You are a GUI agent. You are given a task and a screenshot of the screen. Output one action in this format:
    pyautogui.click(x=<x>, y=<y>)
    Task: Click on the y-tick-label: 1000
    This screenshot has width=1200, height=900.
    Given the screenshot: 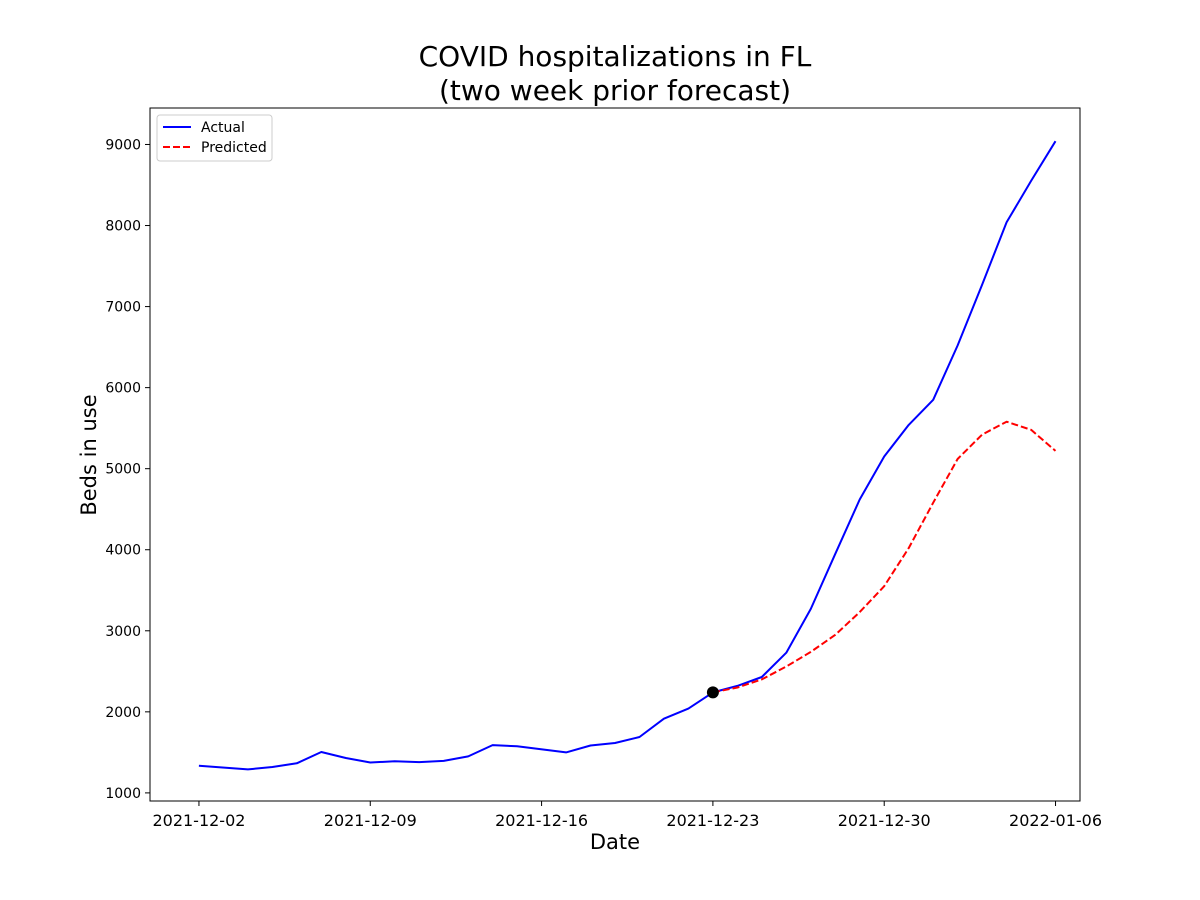 What is the action you would take?
    pyautogui.click(x=123, y=794)
    